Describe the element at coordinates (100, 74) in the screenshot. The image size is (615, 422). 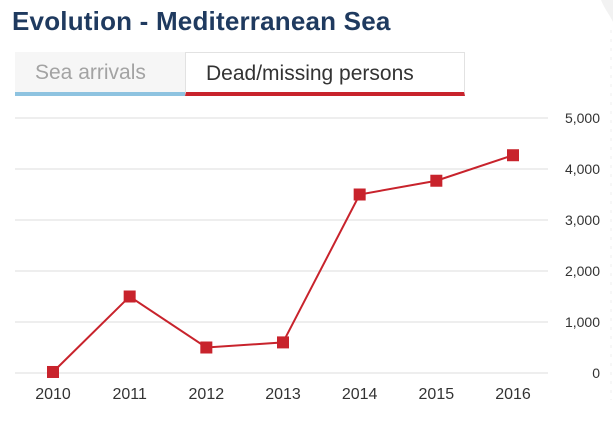
I see `tab-sea-arrivals: Sea arrivals` at that location.